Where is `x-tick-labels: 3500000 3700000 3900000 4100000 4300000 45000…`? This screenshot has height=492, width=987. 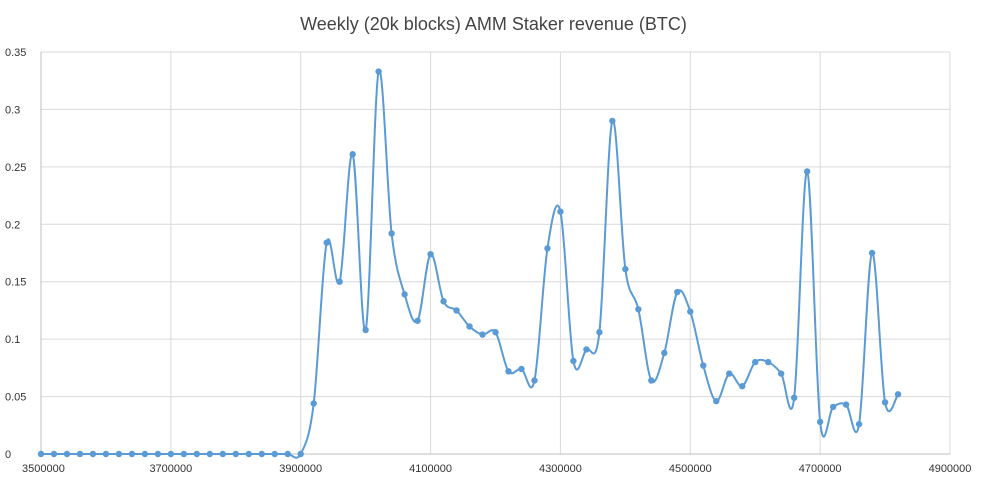
x-tick-labels: 3500000 3700000 3900000 4100000 4300000 45000… is located at coordinates (496, 469).